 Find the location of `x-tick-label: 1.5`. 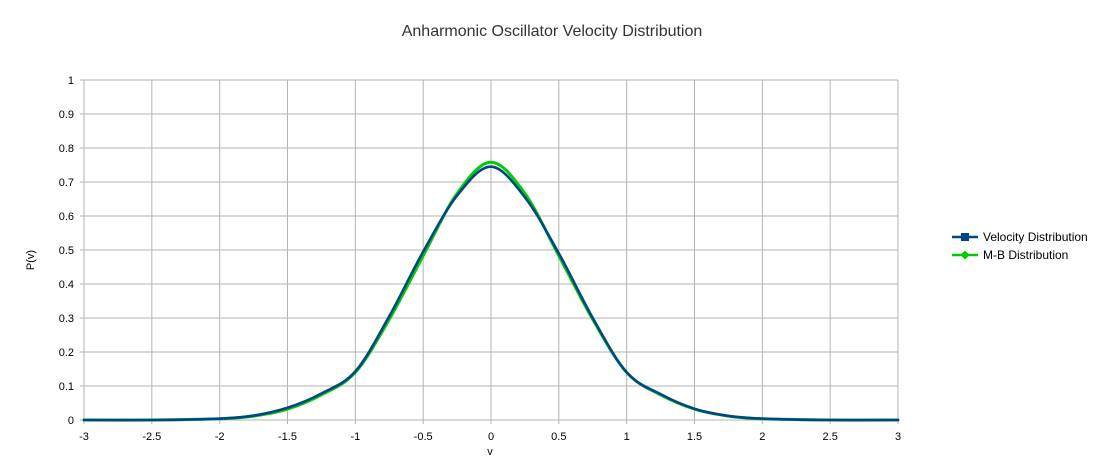

x-tick-label: 1.5 is located at coordinates (694, 437).